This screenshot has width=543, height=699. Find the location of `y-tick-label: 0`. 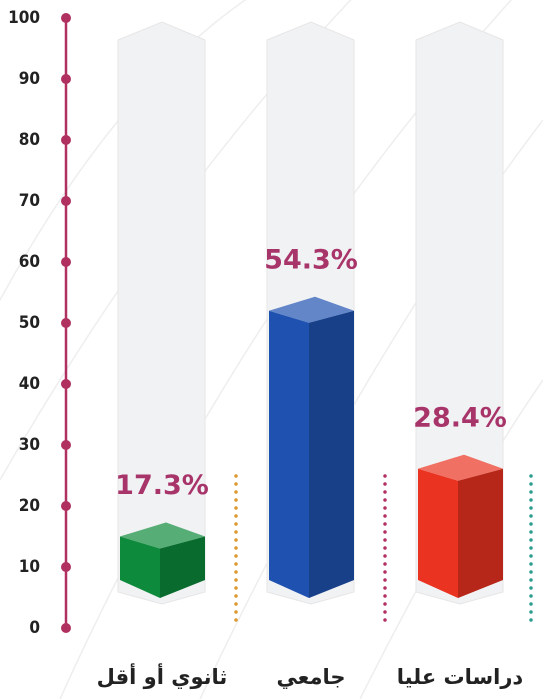

y-tick-label: 0 is located at coordinates (34, 628).